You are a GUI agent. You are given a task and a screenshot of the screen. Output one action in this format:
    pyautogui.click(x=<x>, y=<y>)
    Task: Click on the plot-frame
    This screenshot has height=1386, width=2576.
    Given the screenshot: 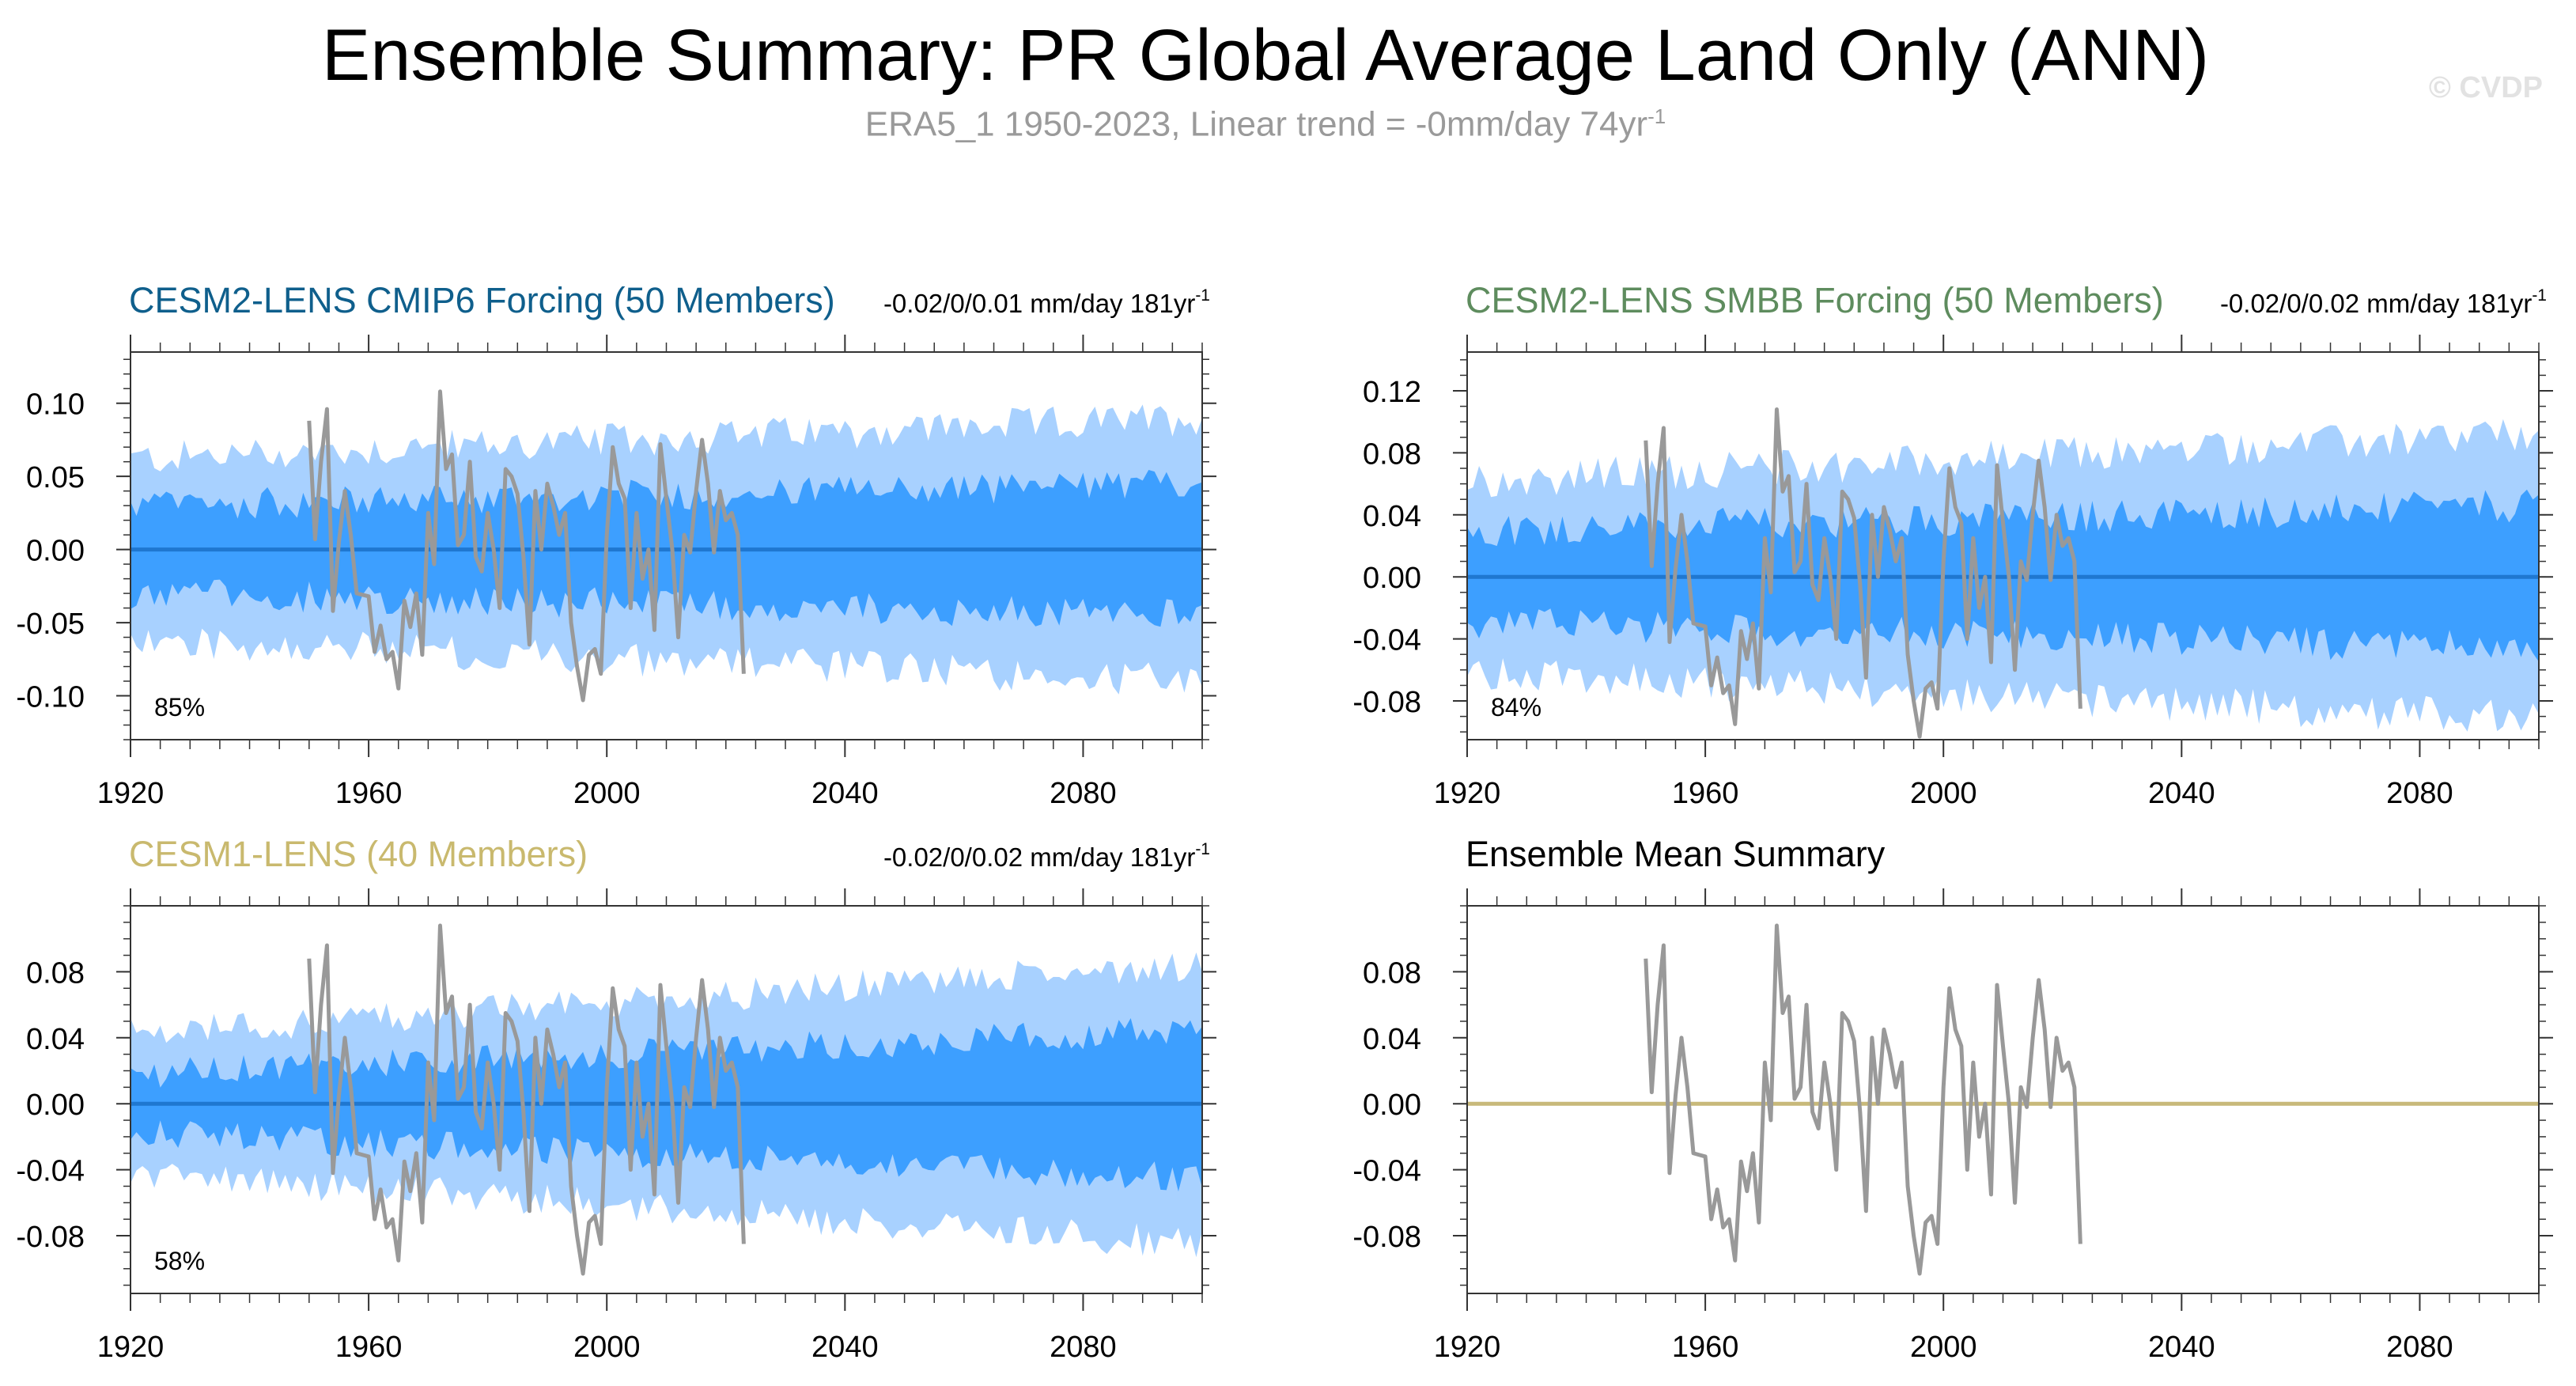 What is the action you would take?
    pyautogui.click(x=2003, y=1100)
    